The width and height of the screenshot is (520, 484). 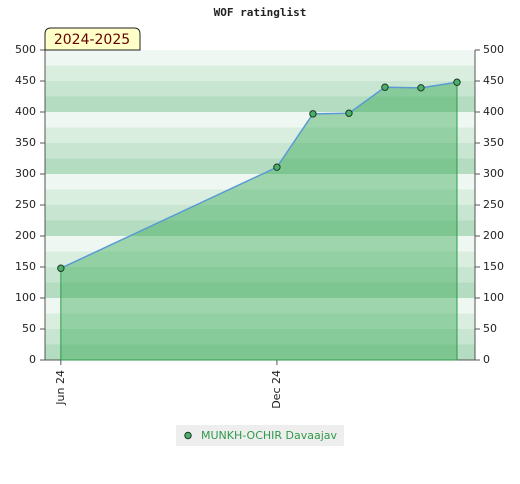 I want to click on y-tick-label: 250, so click(x=25, y=204).